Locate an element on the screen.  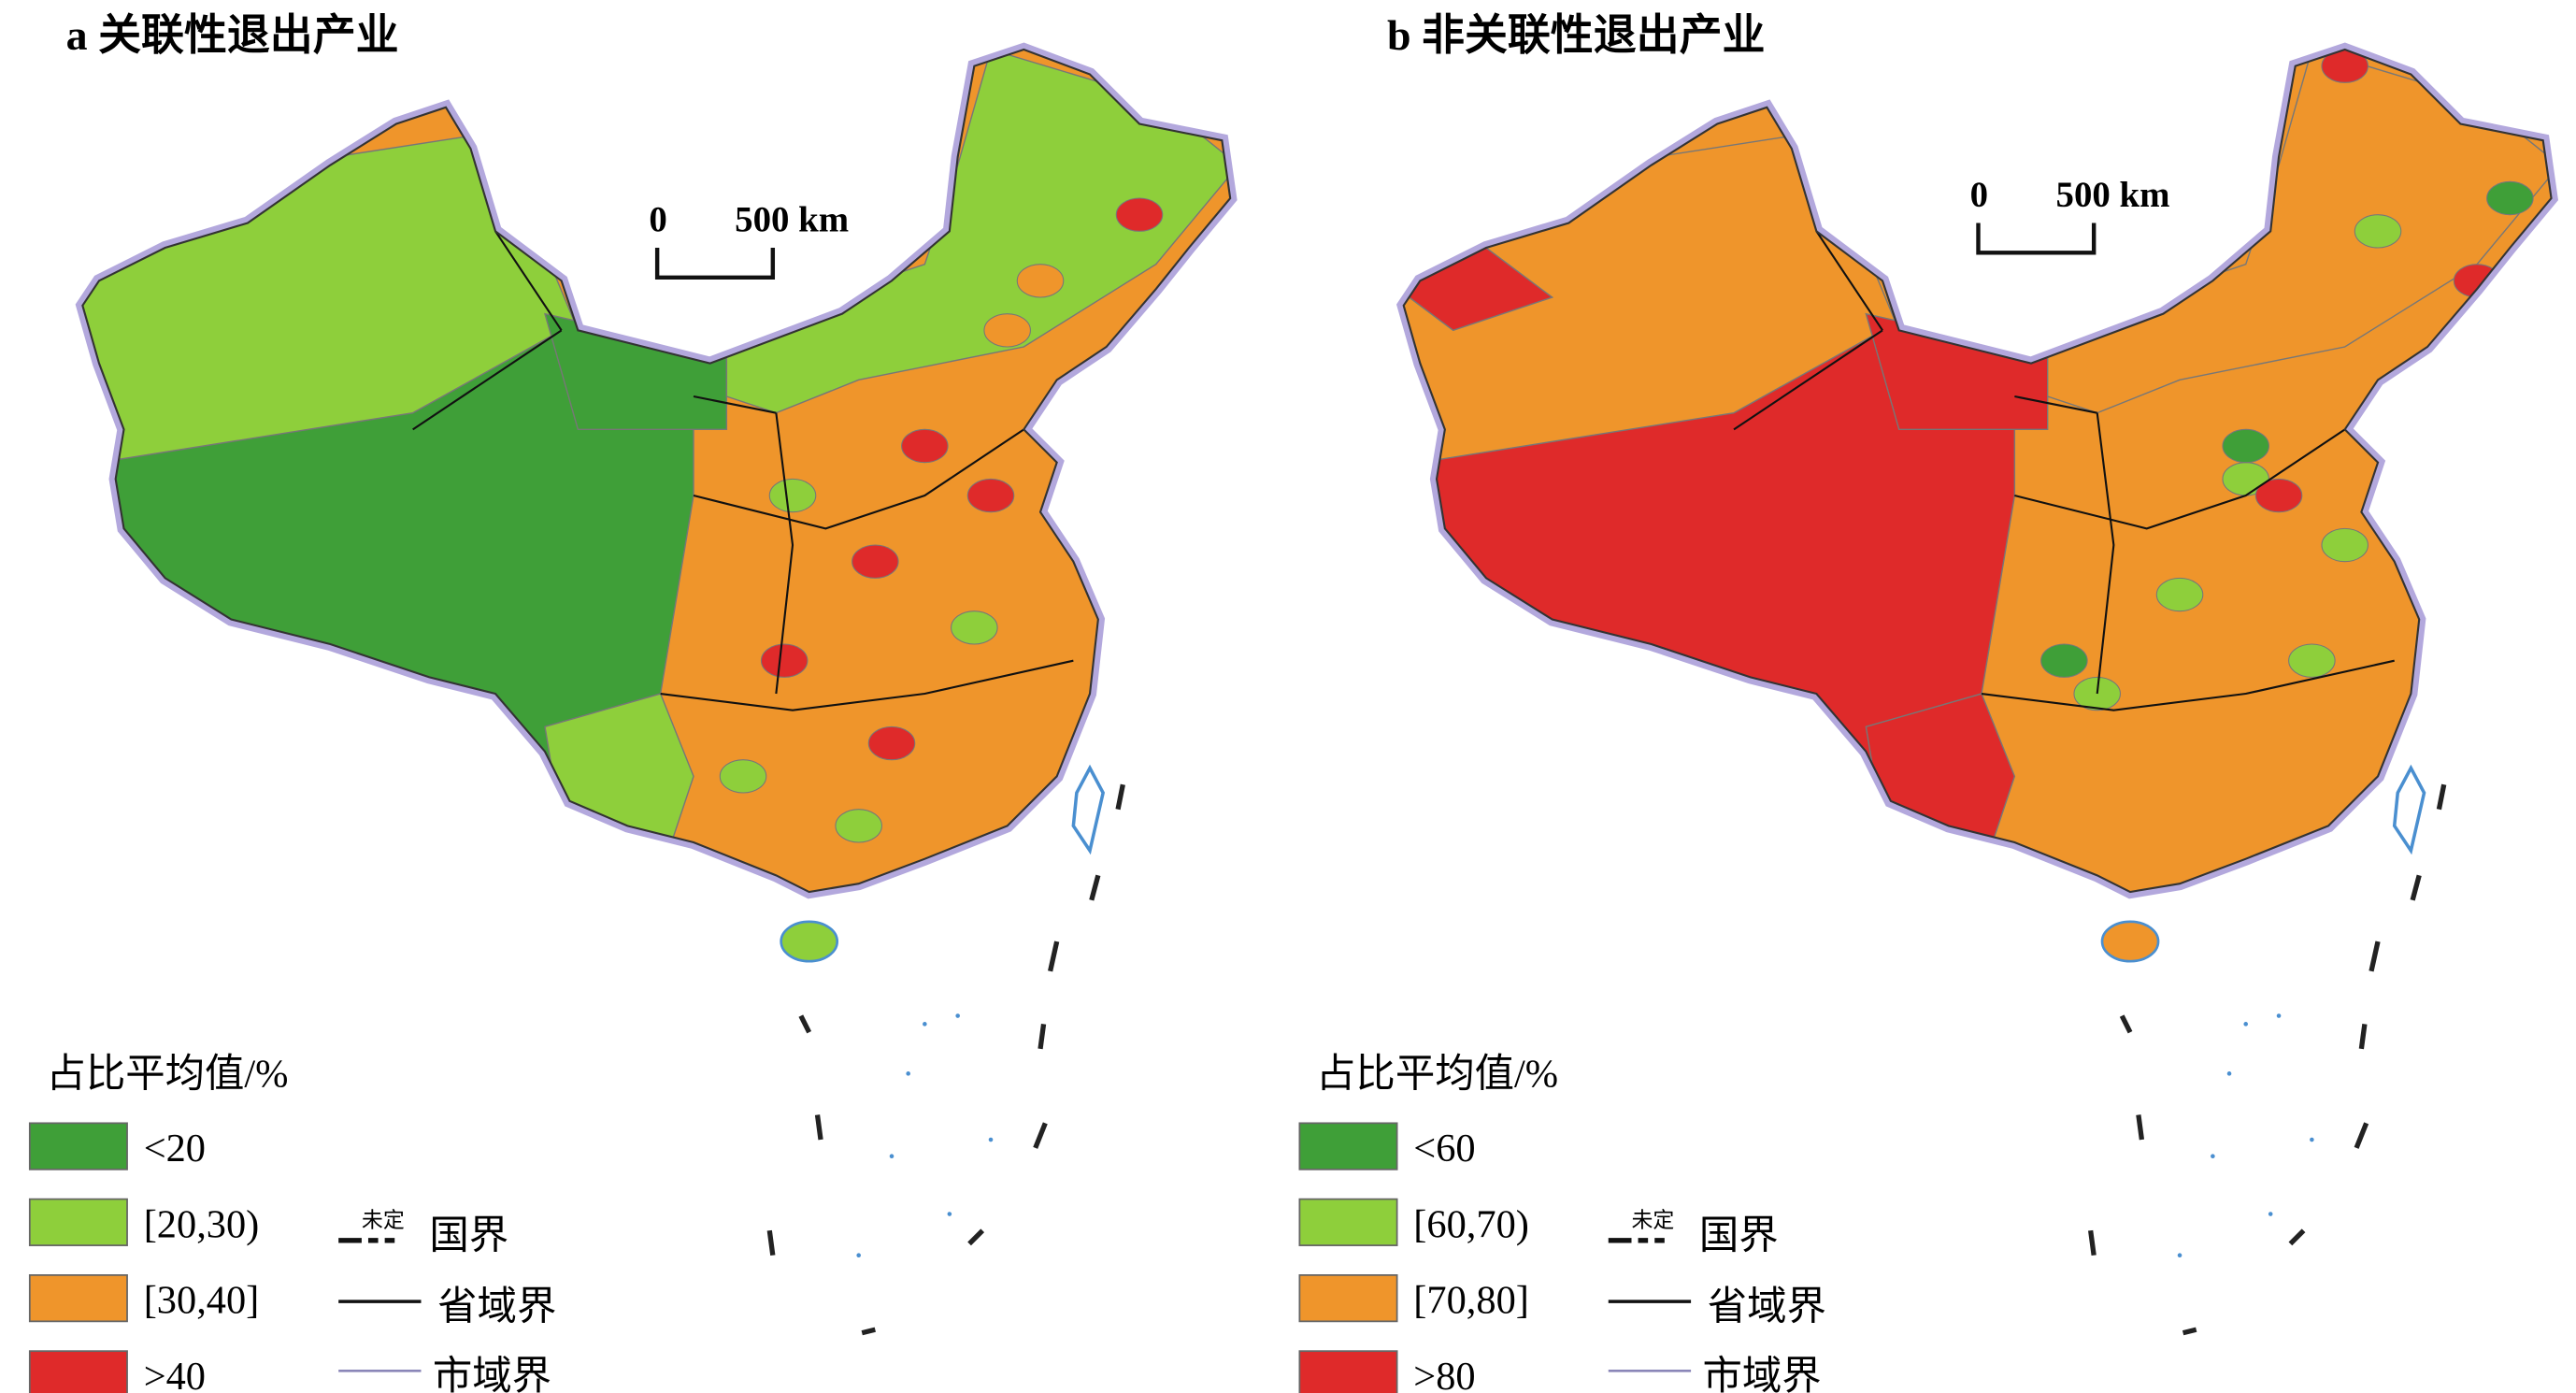
legend-label: [30,40] is located at coordinates (202, 1301).